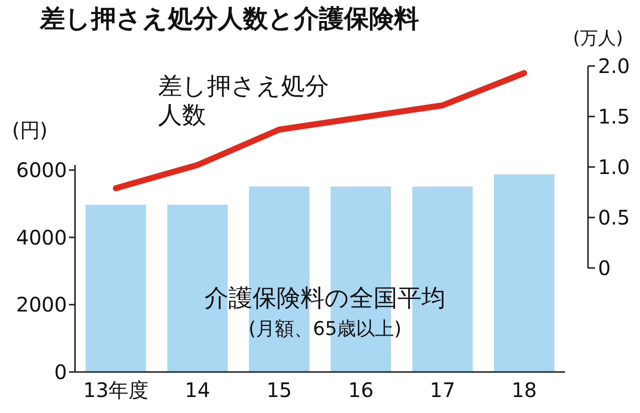 The width and height of the screenshot is (640, 413). I want to click on annotation: (月額、65歳以上), so click(324, 329).